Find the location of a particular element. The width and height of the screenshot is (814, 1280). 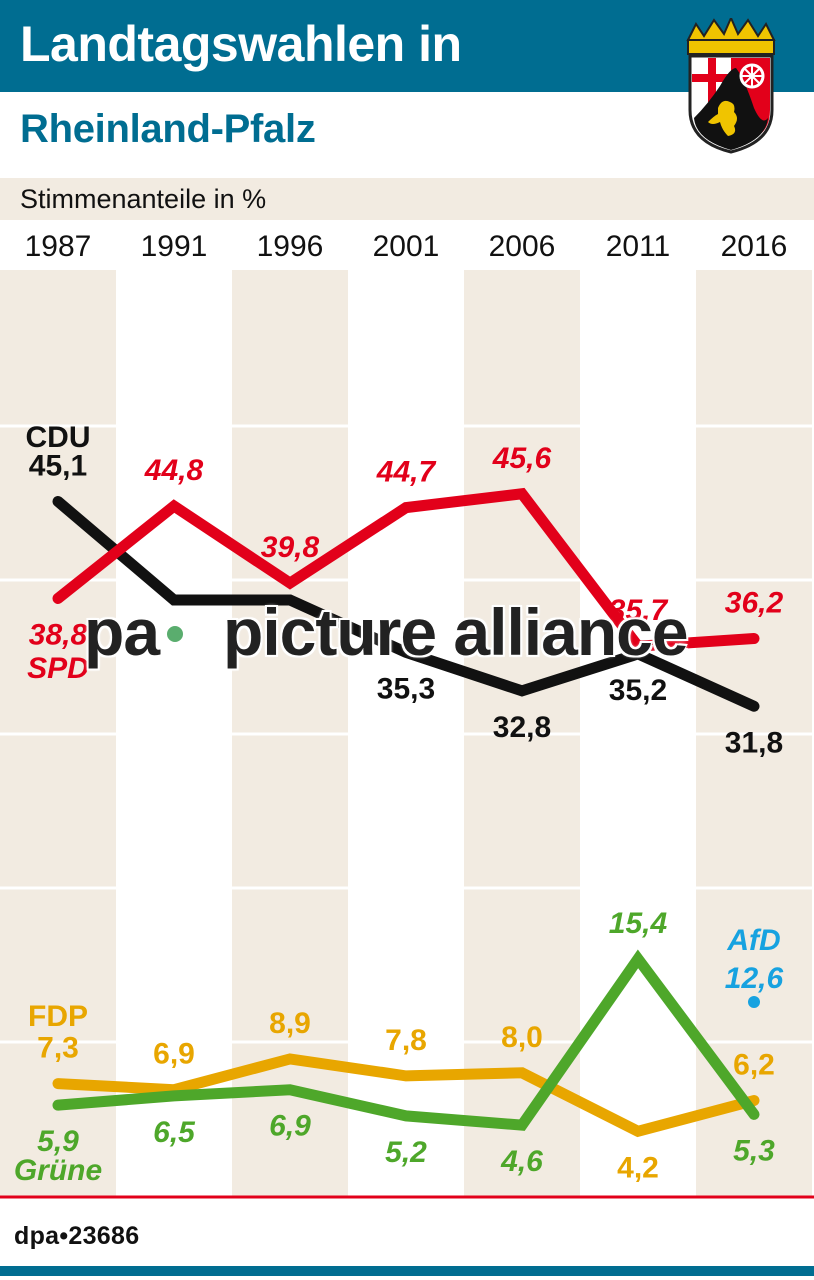

year-label: 1987 is located at coordinates (58, 246).